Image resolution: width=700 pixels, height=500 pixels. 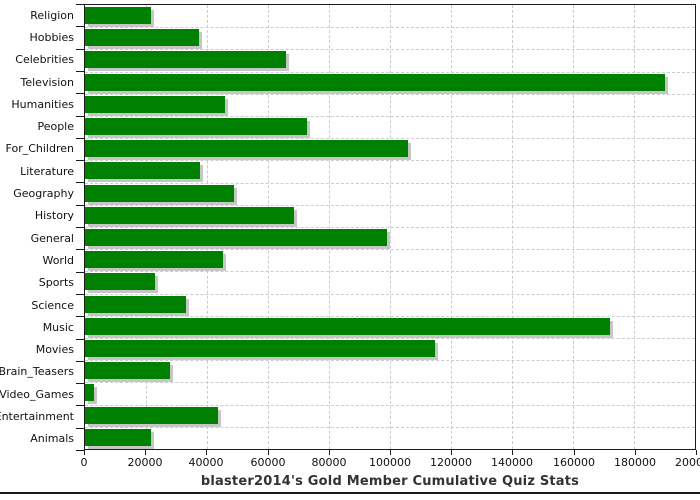 What do you see at coordinates (37, 372) in the screenshot?
I see `category-label: Brain_Teasers` at bounding box center [37, 372].